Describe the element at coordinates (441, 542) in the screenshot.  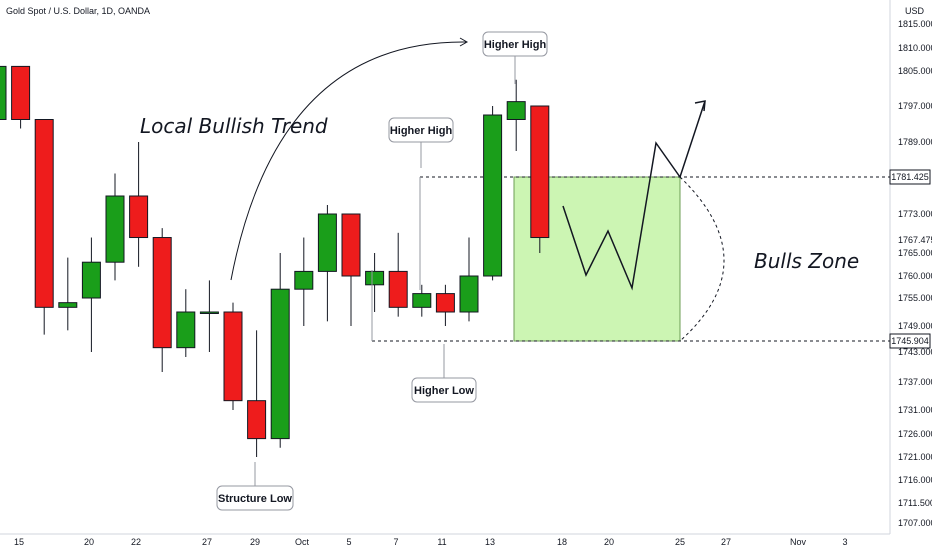
I see `time-tick-label: 11` at that location.